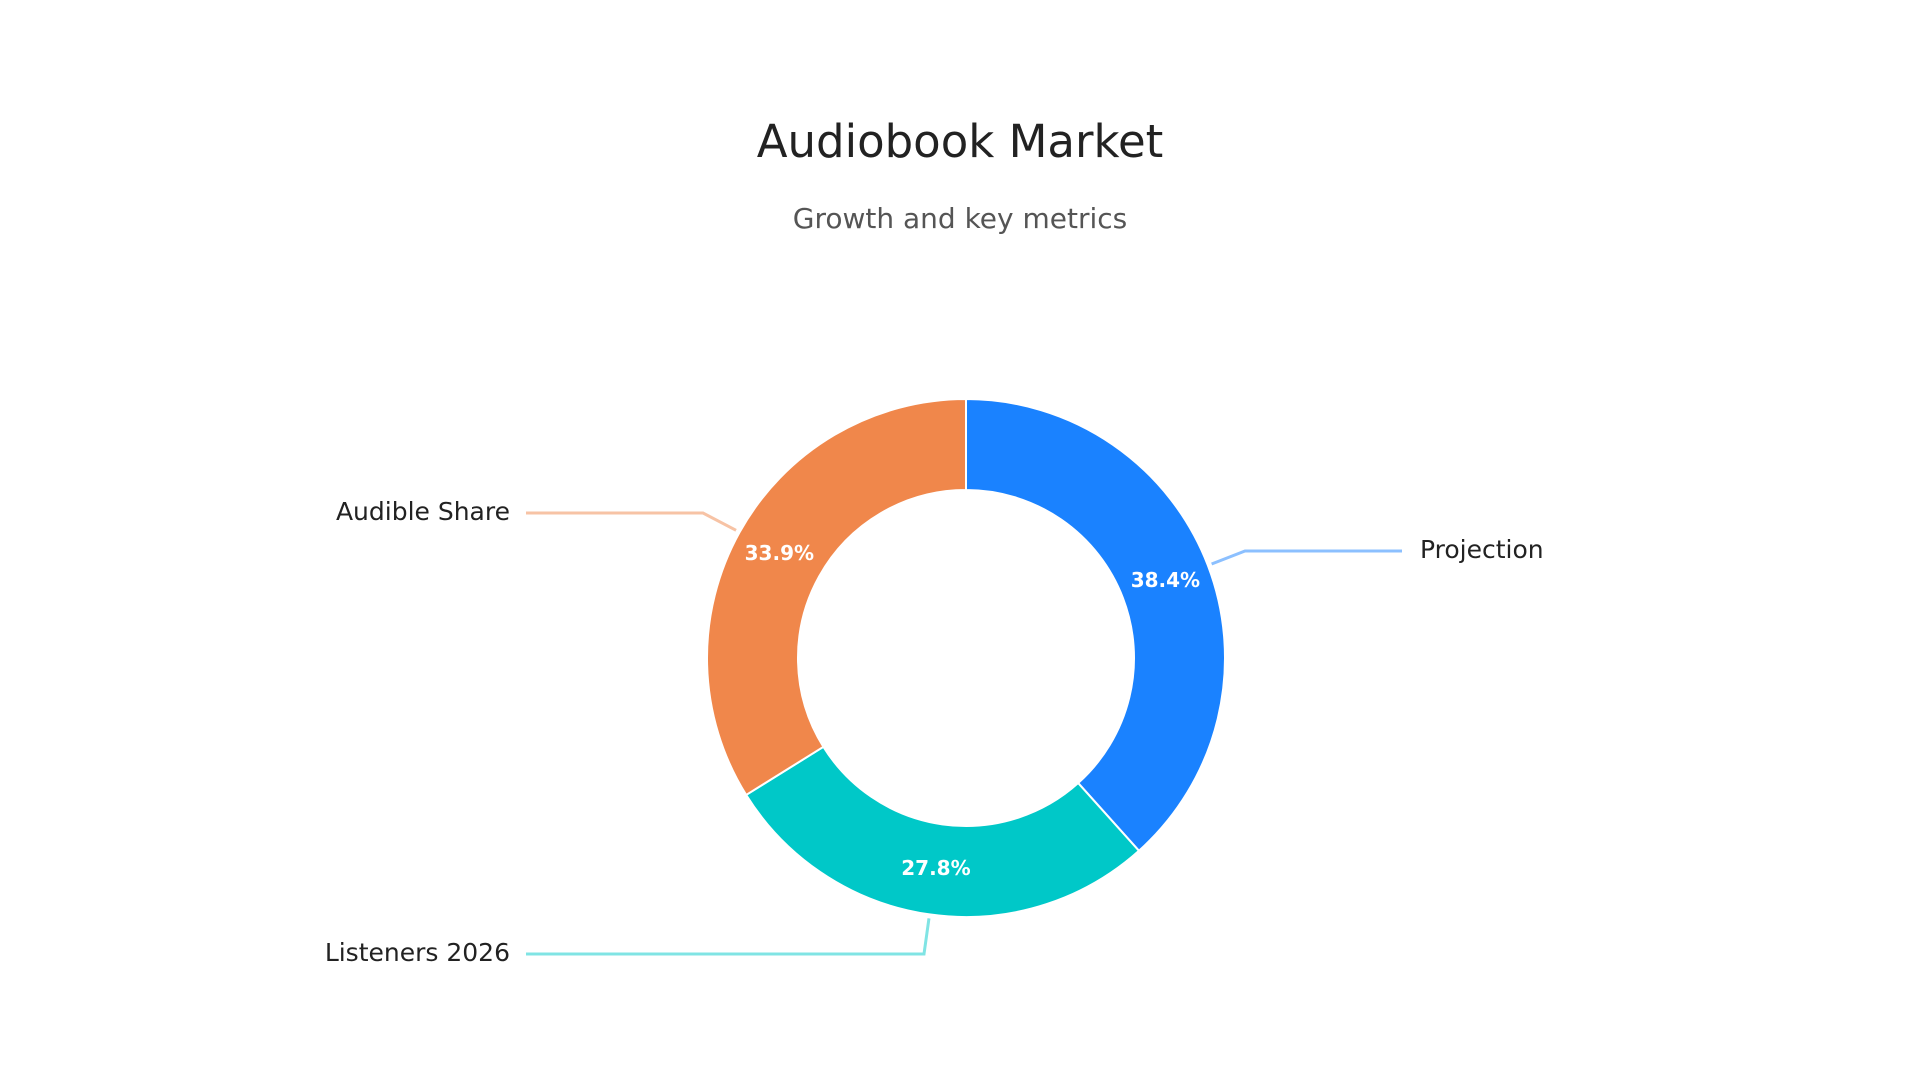 This screenshot has width=1920, height=1080. What do you see at coordinates (423, 511) in the screenshot?
I see `slice-category-label: Audible Share` at bounding box center [423, 511].